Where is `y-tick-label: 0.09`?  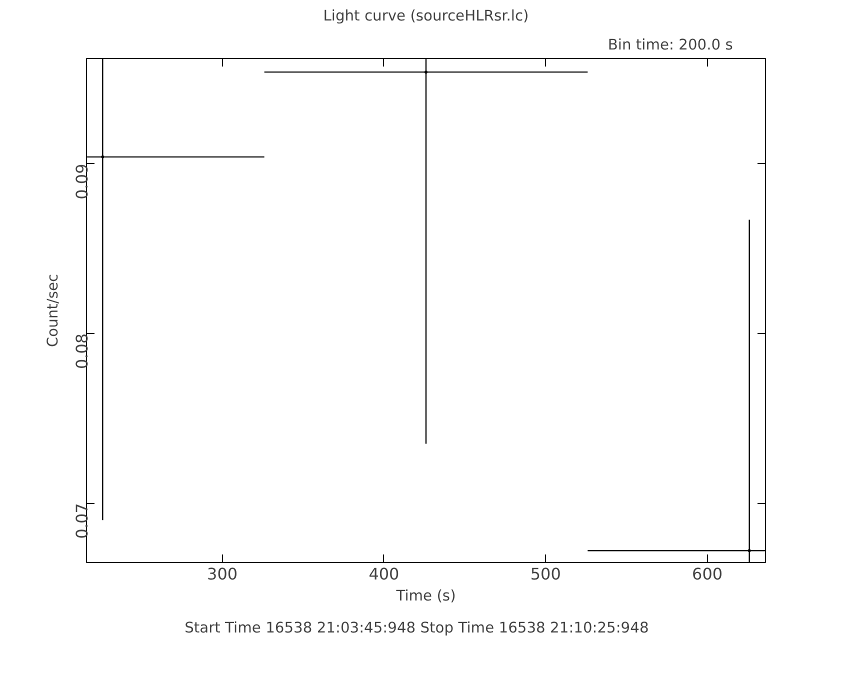
y-tick-label: 0.09 is located at coordinates (82, 182).